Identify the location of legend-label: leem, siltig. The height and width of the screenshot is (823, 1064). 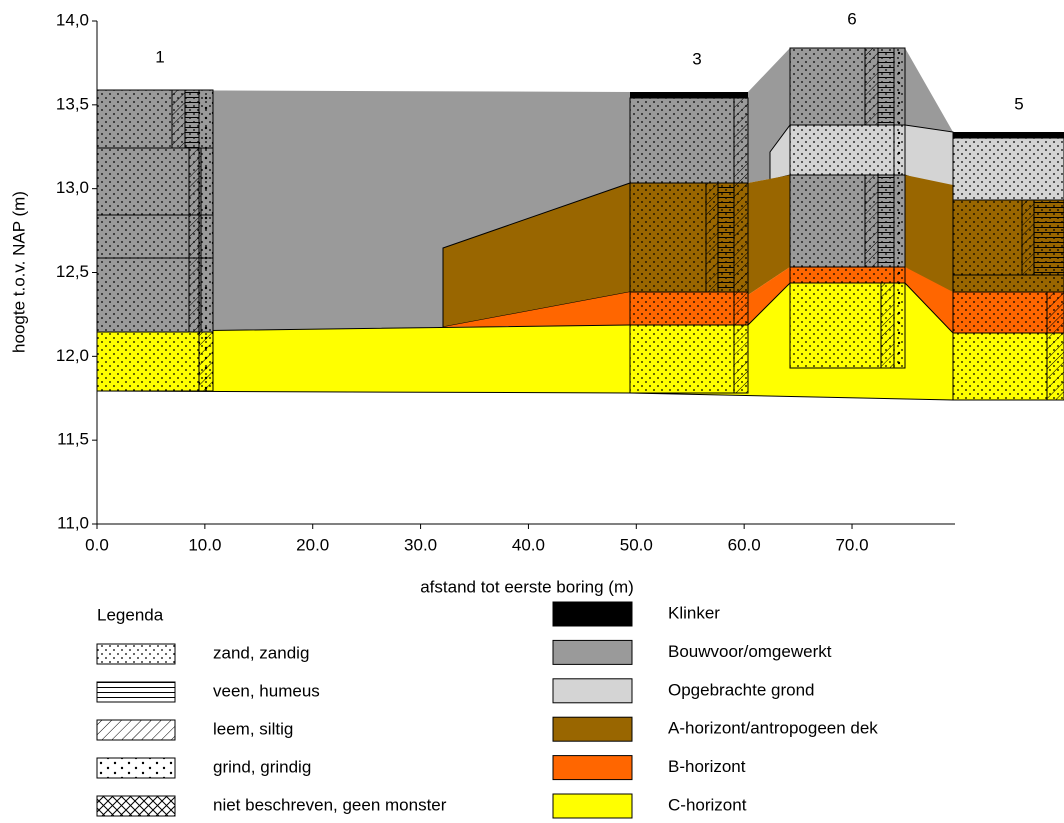
(253, 728).